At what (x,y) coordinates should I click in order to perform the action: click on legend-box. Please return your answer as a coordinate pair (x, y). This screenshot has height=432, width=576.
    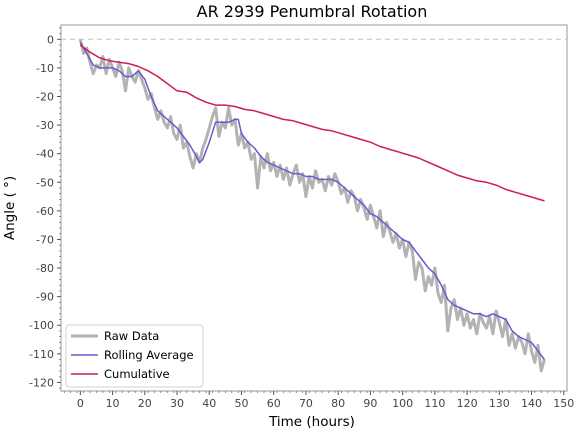
    Looking at the image, I should click on (134, 356).